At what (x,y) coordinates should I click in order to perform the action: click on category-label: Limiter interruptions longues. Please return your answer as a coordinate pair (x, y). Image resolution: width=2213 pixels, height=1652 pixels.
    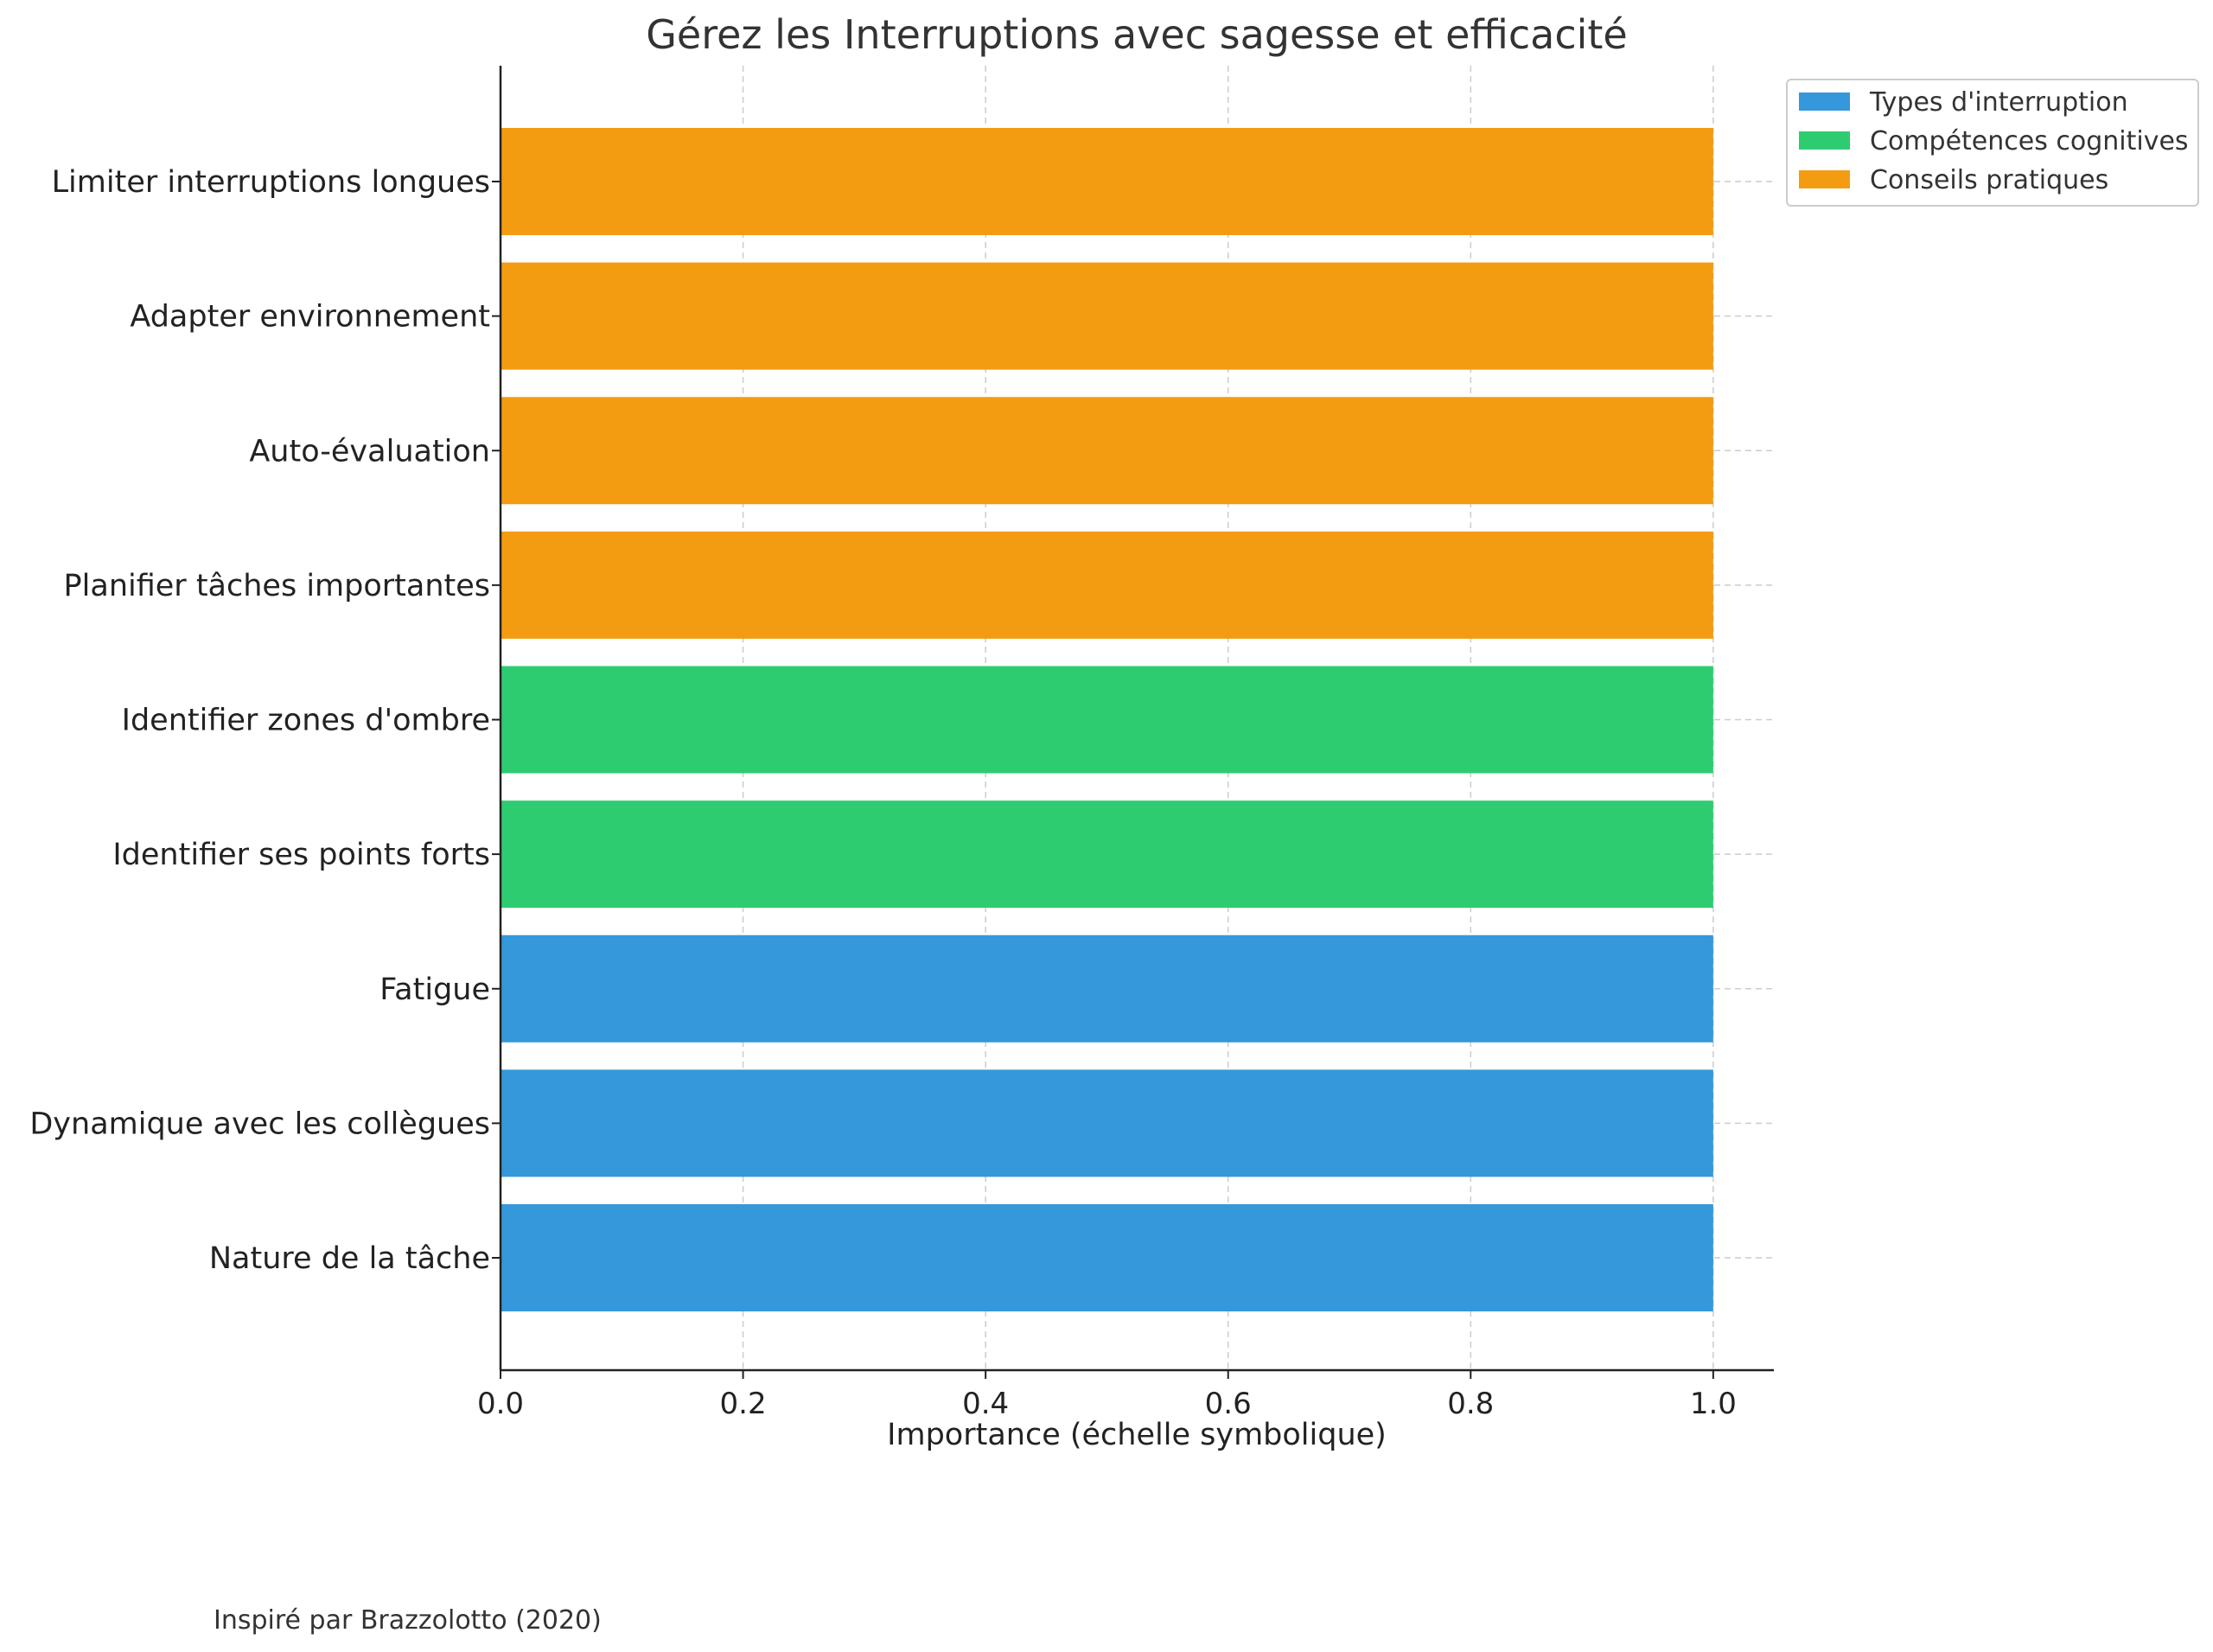
    Looking at the image, I should click on (271, 182).